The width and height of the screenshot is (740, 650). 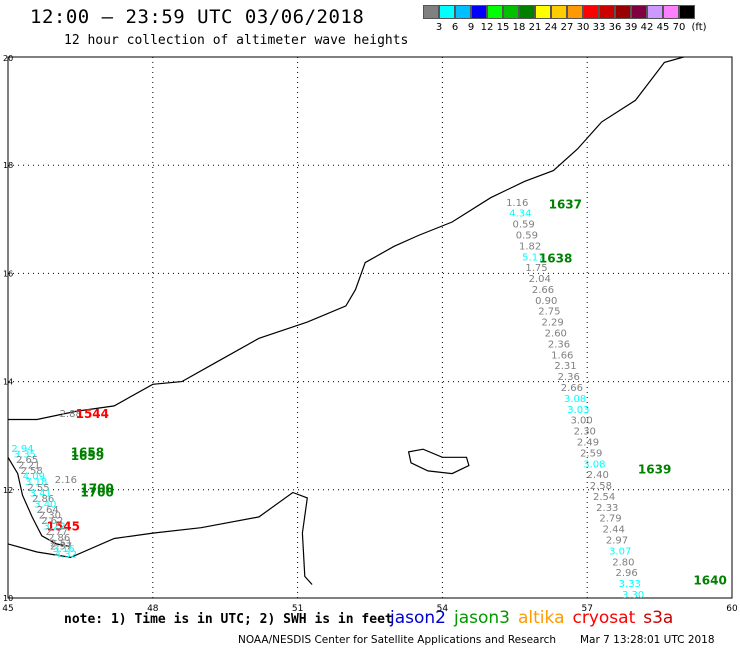 What do you see at coordinates (567, 27) in the screenshot?
I see `legend-label: 27` at bounding box center [567, 27].